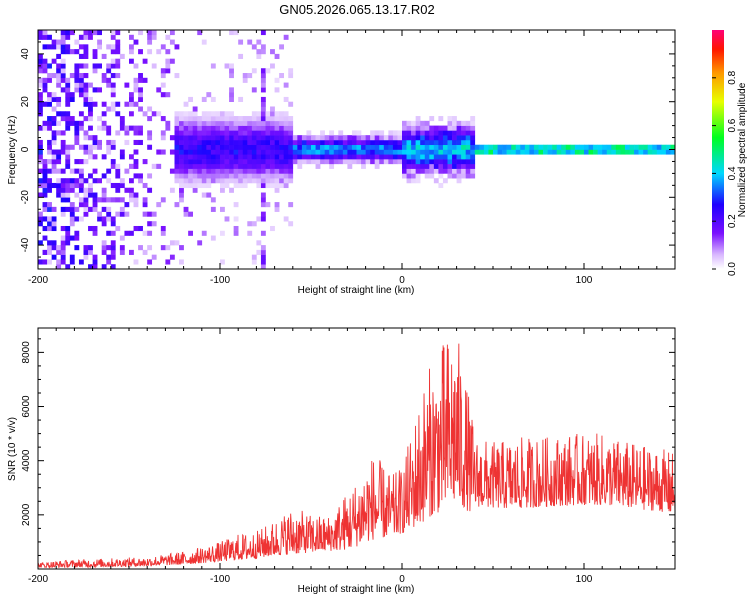  Describe the element at coordinates (732, 125) in the screenshot. I see `colorbar-tick-label: 0.6` at that location.